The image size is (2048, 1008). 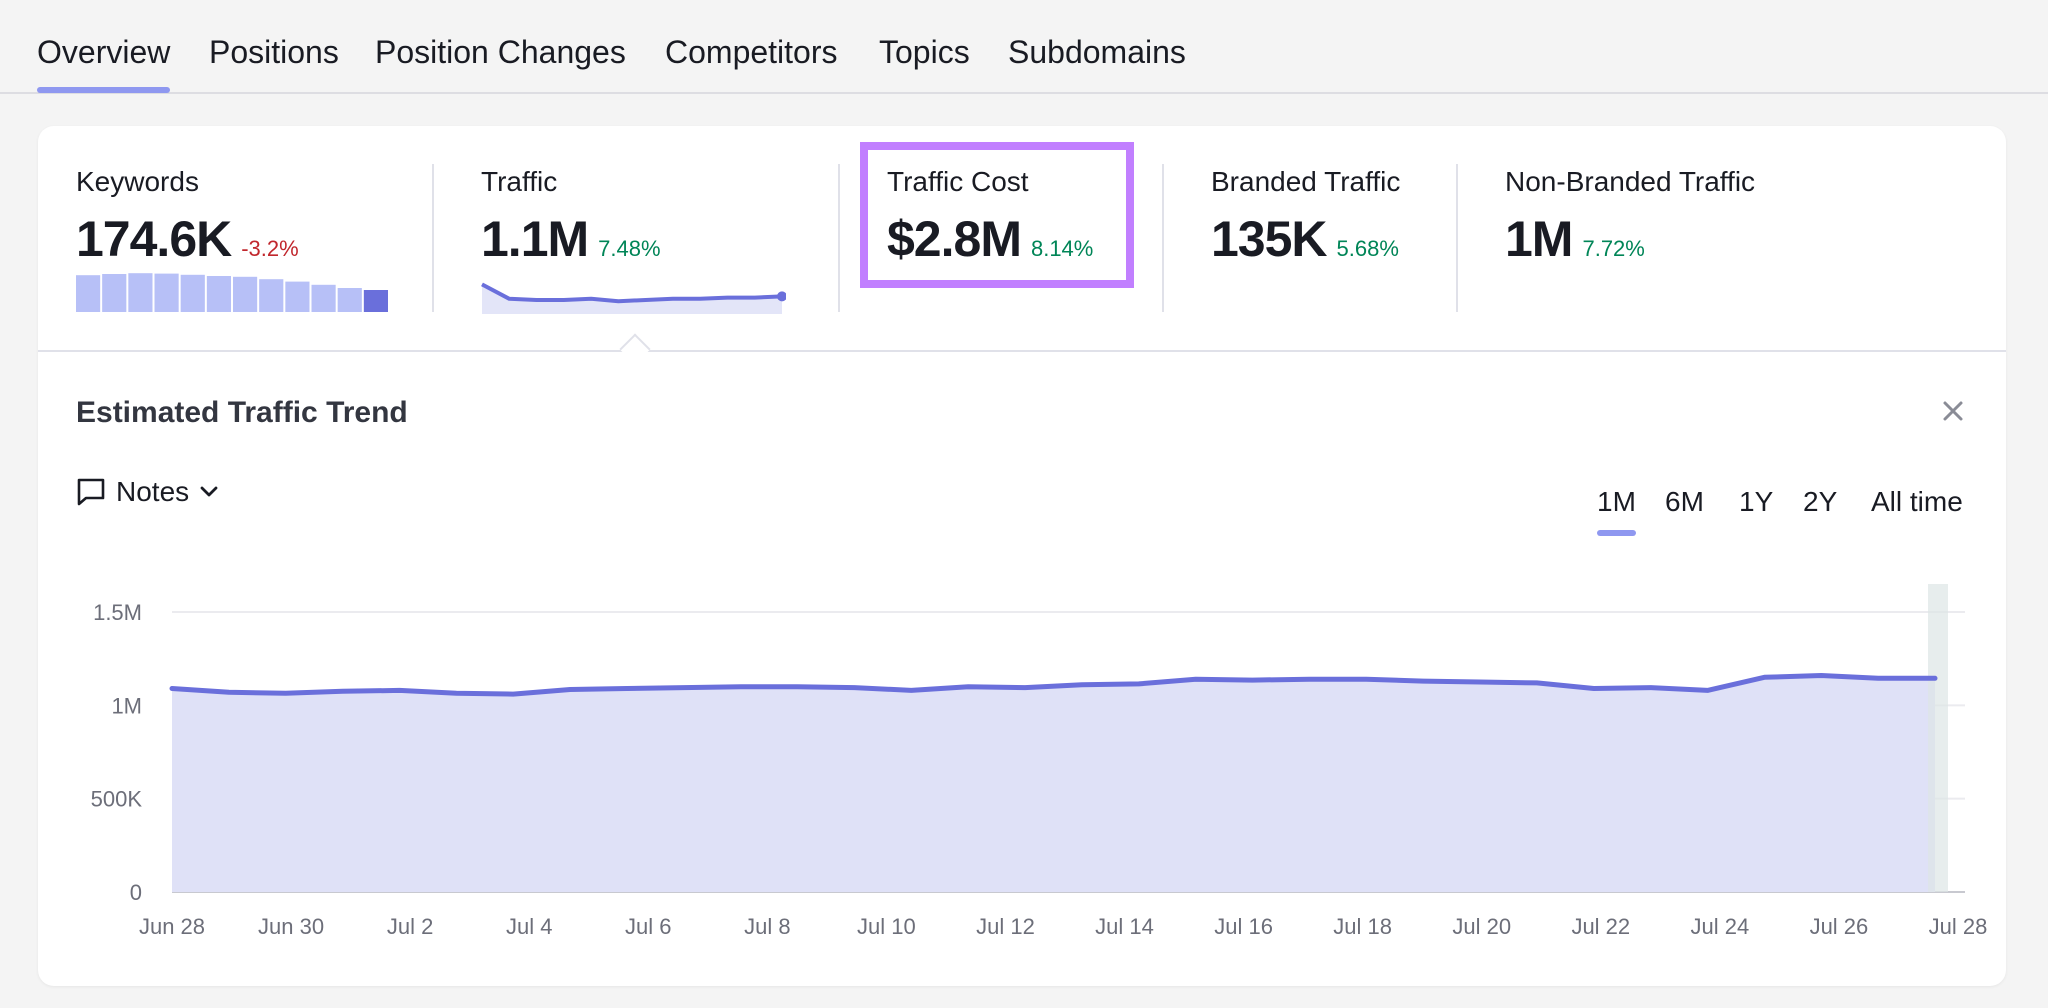 I want to click on metric-label: Keywords, so click(x=137, y=181).